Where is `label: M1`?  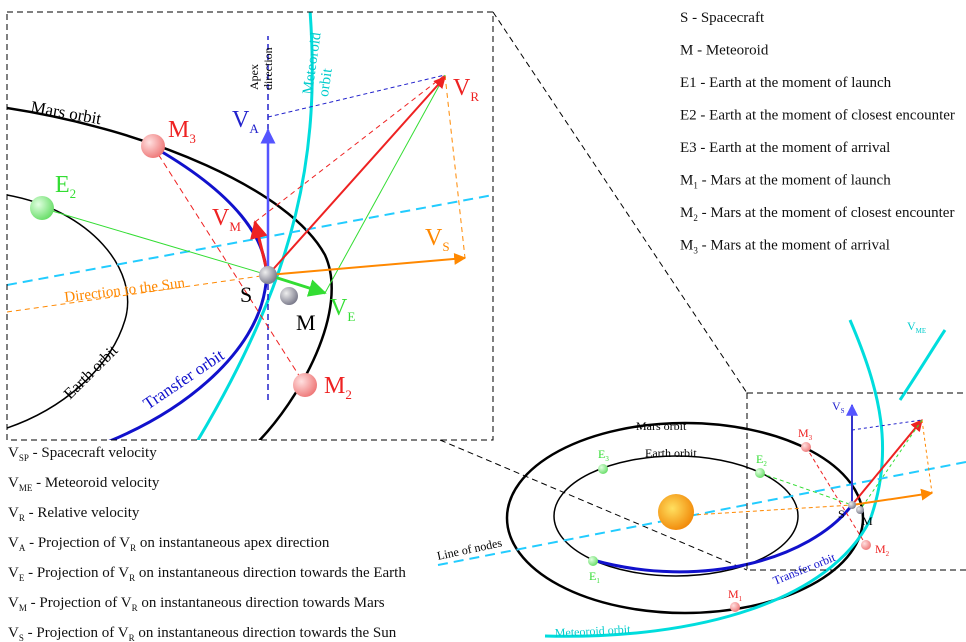 label: M1 is located at coordinates (735, 595).